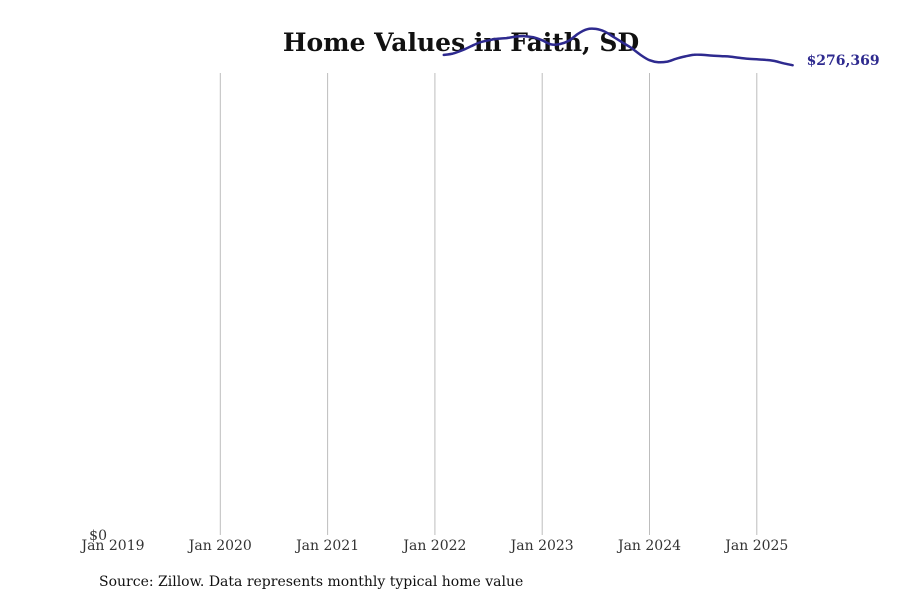 Image resolution: width=900 pixels, height=600 pixels. What do you see at coordinates (219, 546) in the screenshot?
I see `x-tick-label: Jan 2020` at bounding box center [219, 546].